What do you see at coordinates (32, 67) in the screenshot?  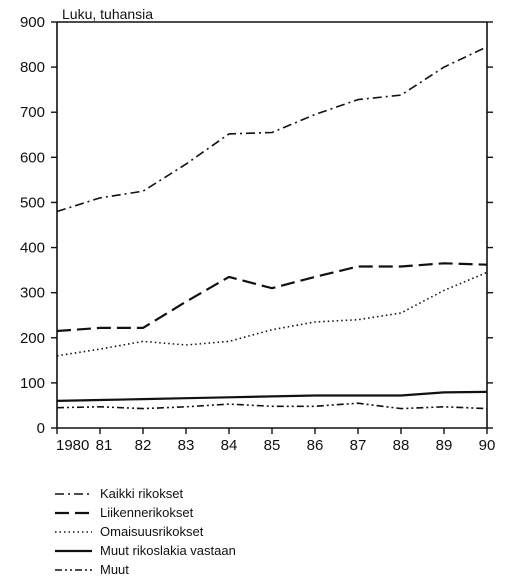 I see `y-tick-label: 800` at bounding box center [32, 67].